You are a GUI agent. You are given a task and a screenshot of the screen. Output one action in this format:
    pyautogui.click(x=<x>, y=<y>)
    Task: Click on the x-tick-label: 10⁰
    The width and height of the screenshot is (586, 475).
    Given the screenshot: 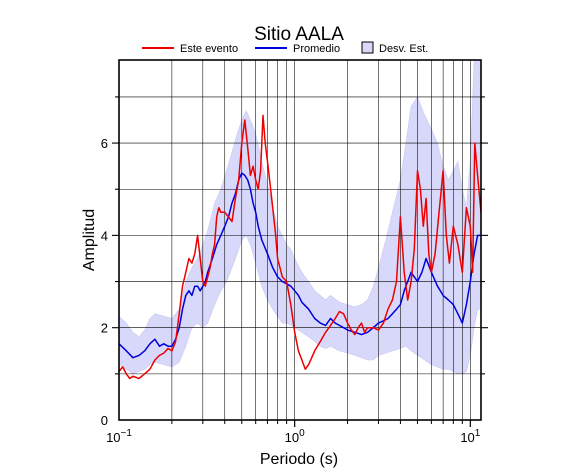 What is the action you would take?
    pyautogui.click(x=295, y=436)
    